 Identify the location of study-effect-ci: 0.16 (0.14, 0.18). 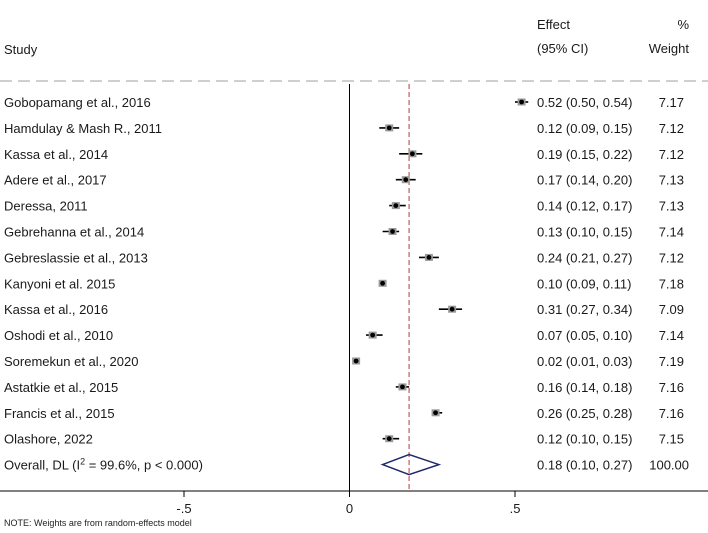
(584, 387).